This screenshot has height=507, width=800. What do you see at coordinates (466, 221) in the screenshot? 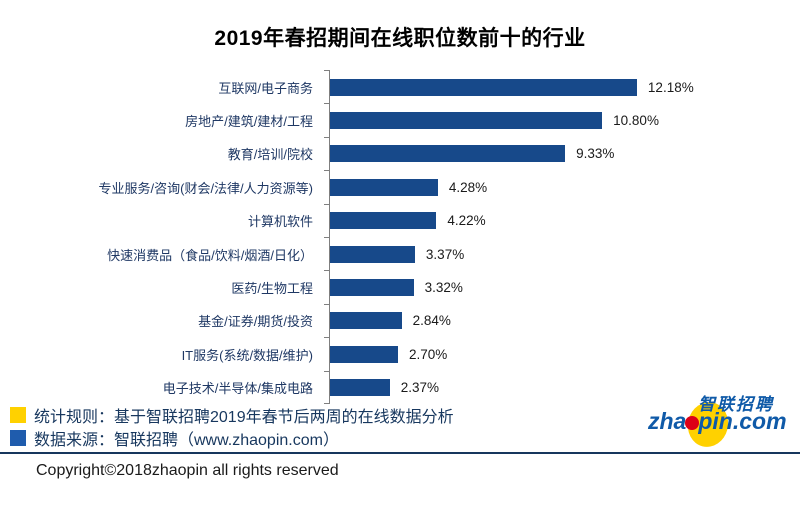
I see `value-label: 4.22%` at bounding box center [466, 221].